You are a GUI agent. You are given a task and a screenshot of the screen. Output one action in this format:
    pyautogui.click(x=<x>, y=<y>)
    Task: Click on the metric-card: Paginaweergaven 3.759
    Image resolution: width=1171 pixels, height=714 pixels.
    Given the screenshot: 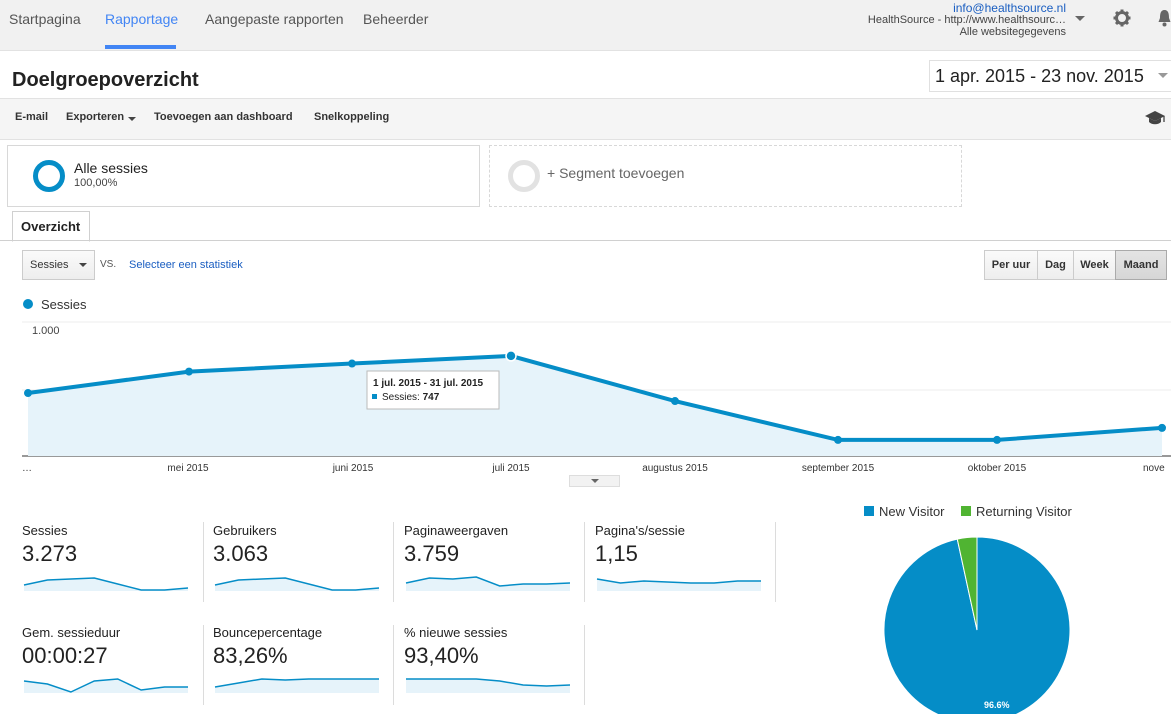 What is the action you would take?
    pyautogui.click(x=494, y=564)
    